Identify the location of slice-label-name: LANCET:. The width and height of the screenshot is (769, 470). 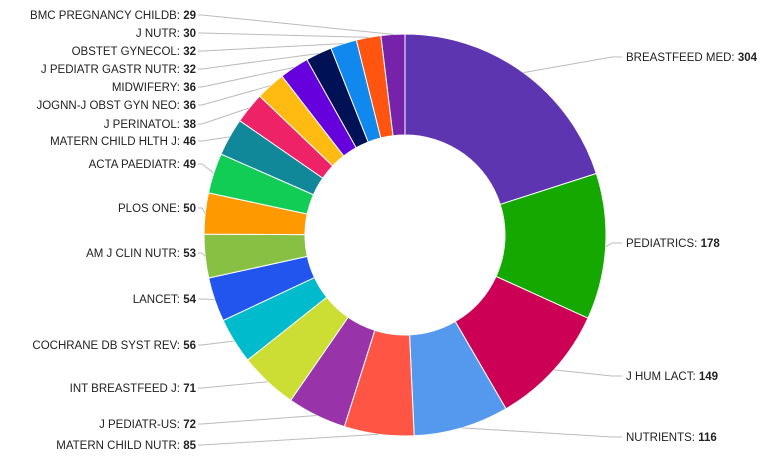
(158, 300).